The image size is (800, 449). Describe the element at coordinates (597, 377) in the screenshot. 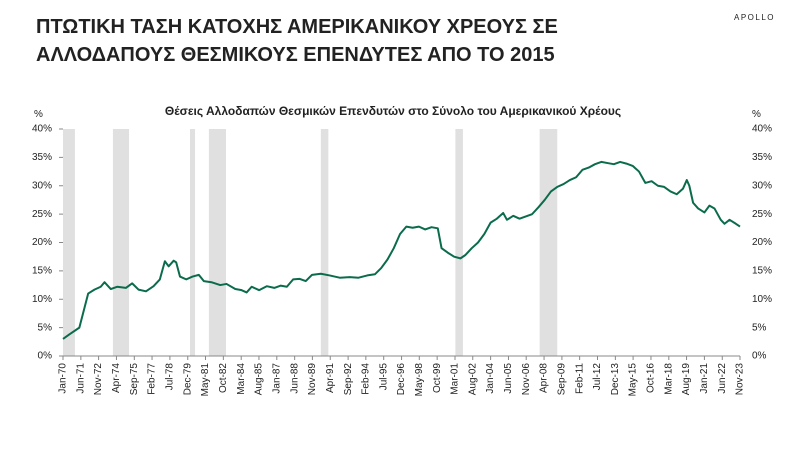

I see `x-tick-label: Jul-12` at that location.